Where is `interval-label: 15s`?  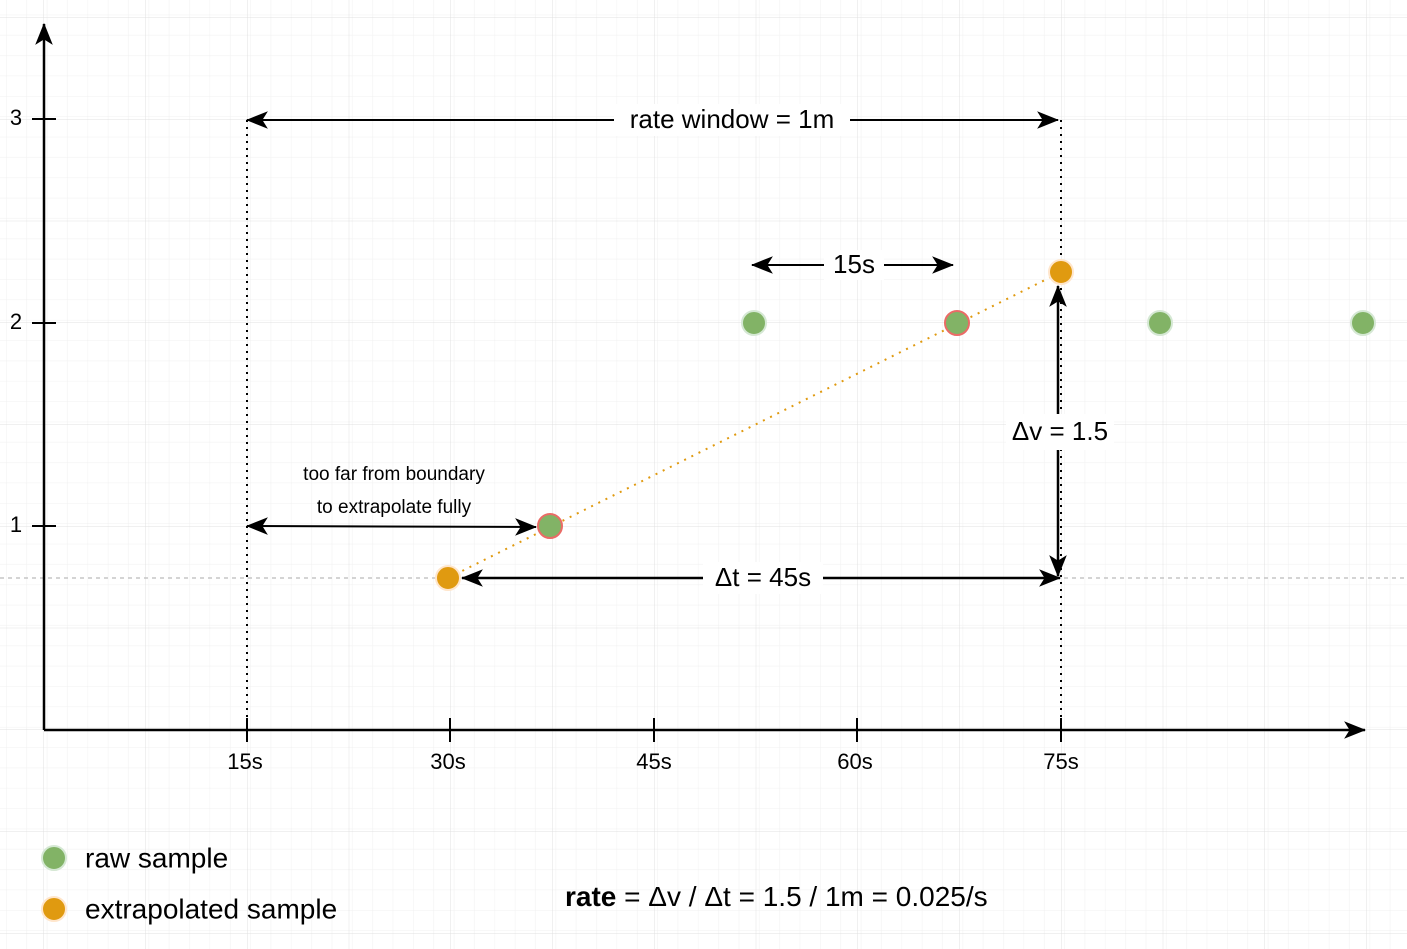
interval-label: 15s is located at coordinates (854, 264).